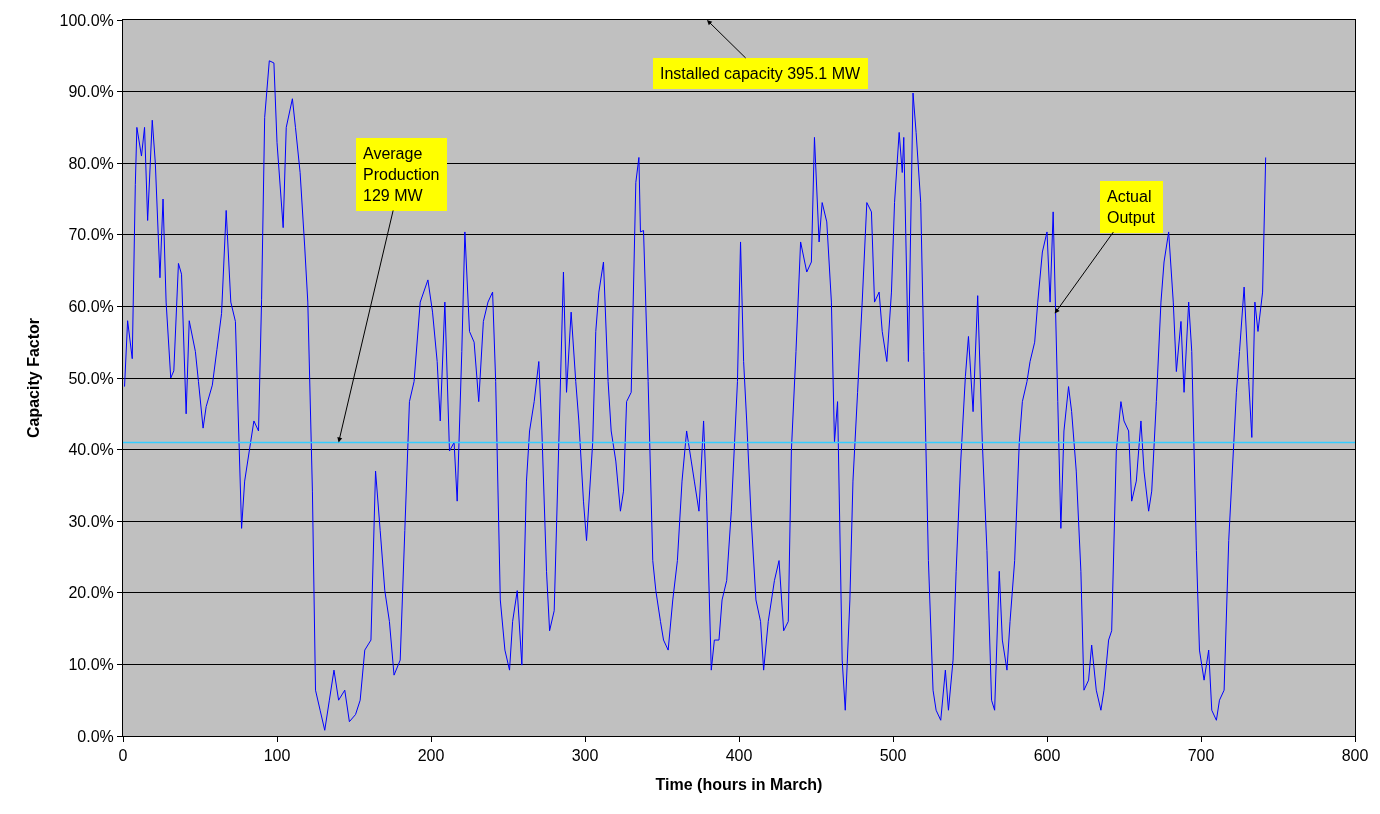 The image size is (1380, 814). Describe the element at coordinates (585, 756) in the screenshot. I see `x-tick-label: 300` at that location.